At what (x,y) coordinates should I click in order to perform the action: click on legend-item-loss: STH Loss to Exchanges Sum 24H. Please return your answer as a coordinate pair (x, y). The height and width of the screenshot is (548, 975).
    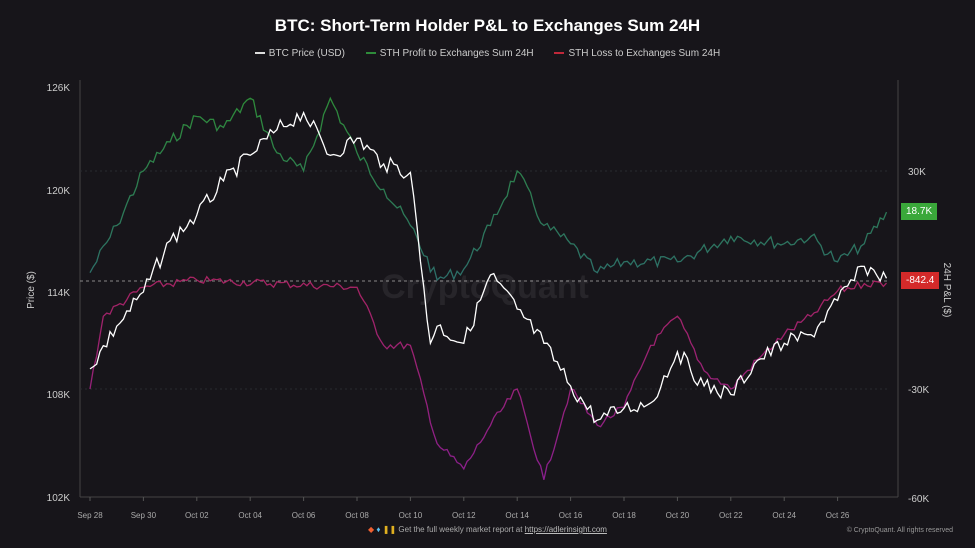
    Looking at the image, I should click on (637, 53).